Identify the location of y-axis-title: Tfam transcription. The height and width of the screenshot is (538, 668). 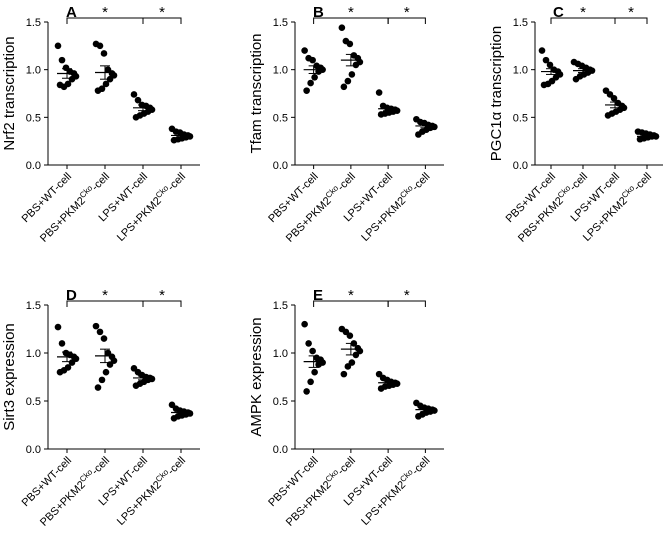
(256, 93).